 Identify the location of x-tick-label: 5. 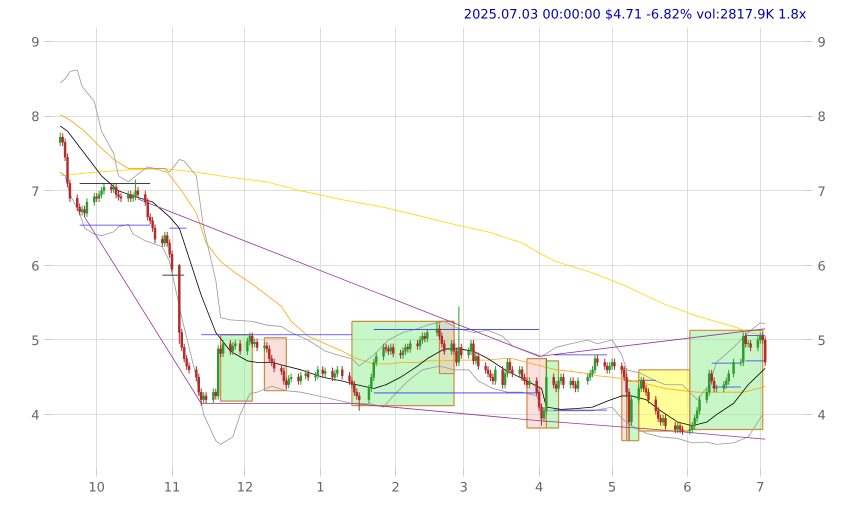
(612, 488).